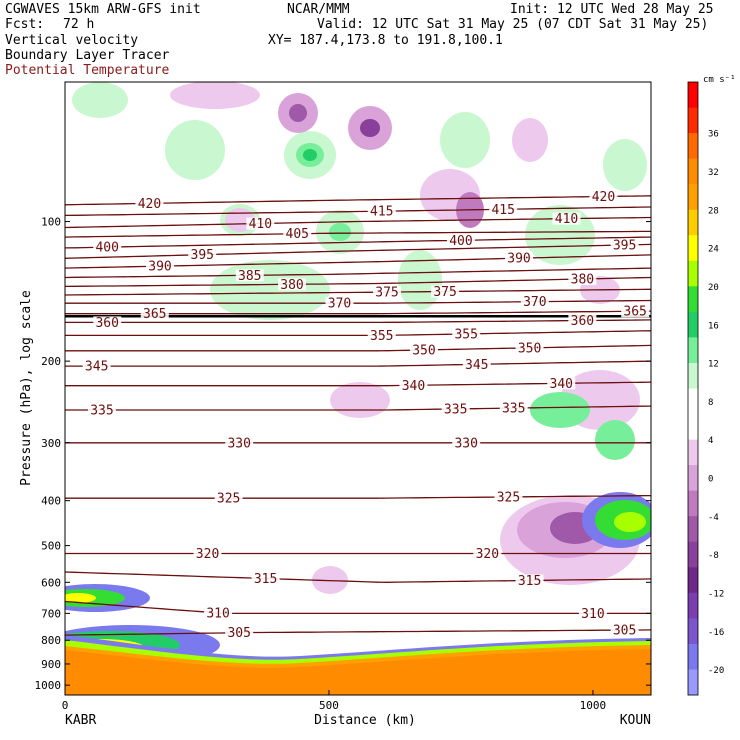 This screenshot has height=740, width=740. Describe the element at coordinates (560, 410) in the screenshot. I see `updraft-region` at that location.